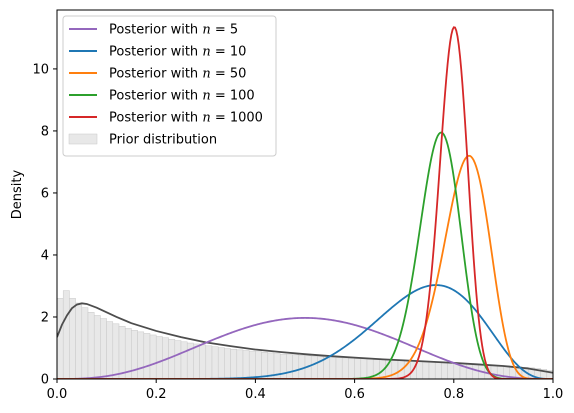 Image resolution: width=574 pixels, height=413 pixels. I want to click on y-tick-label: 6, so click(45, 193).